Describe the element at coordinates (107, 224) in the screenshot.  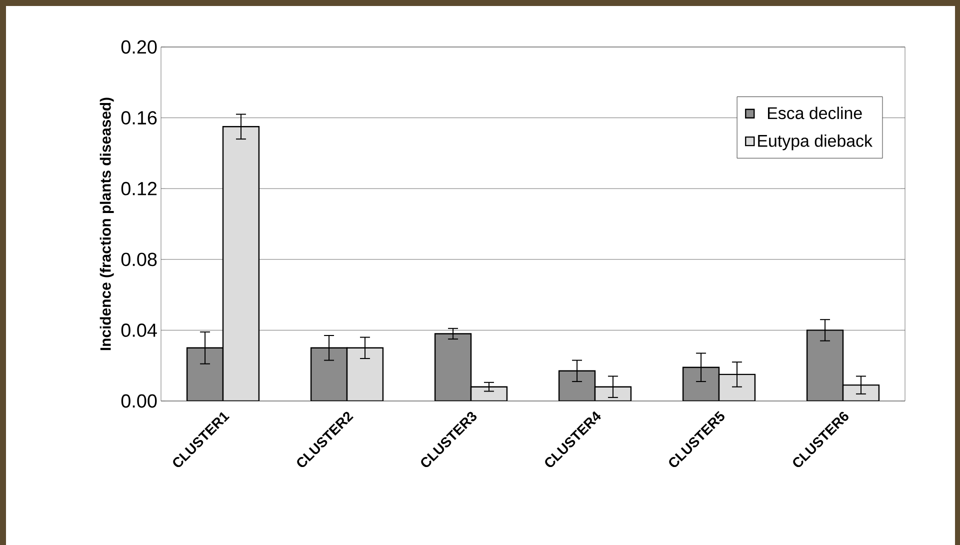
I see `y-axis-title: Incidence (fraction plants diseased)` at that location.